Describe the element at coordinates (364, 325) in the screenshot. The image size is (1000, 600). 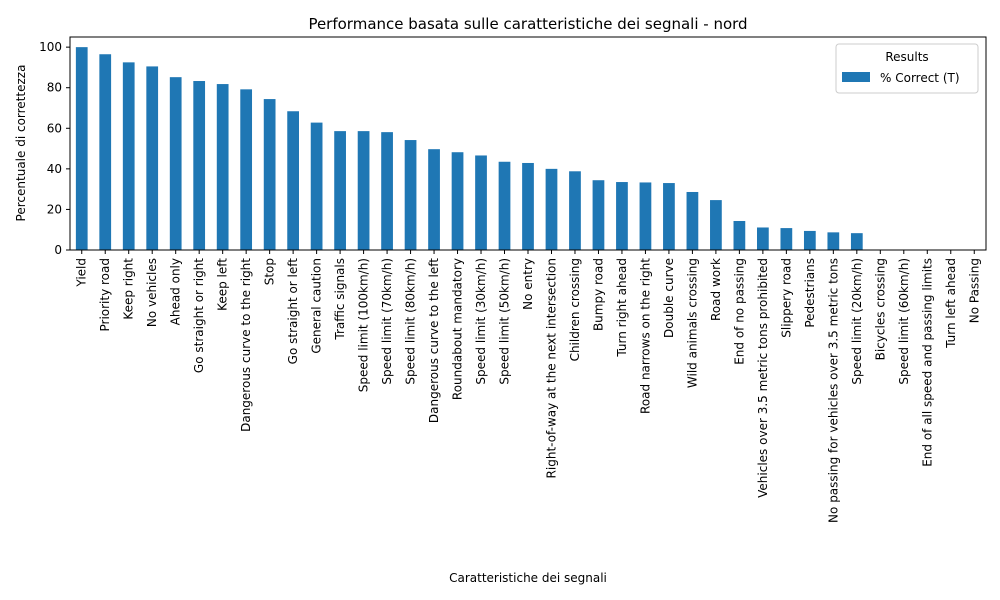
I see `x-tick-label: Speed limit (100km/h)` at that location.